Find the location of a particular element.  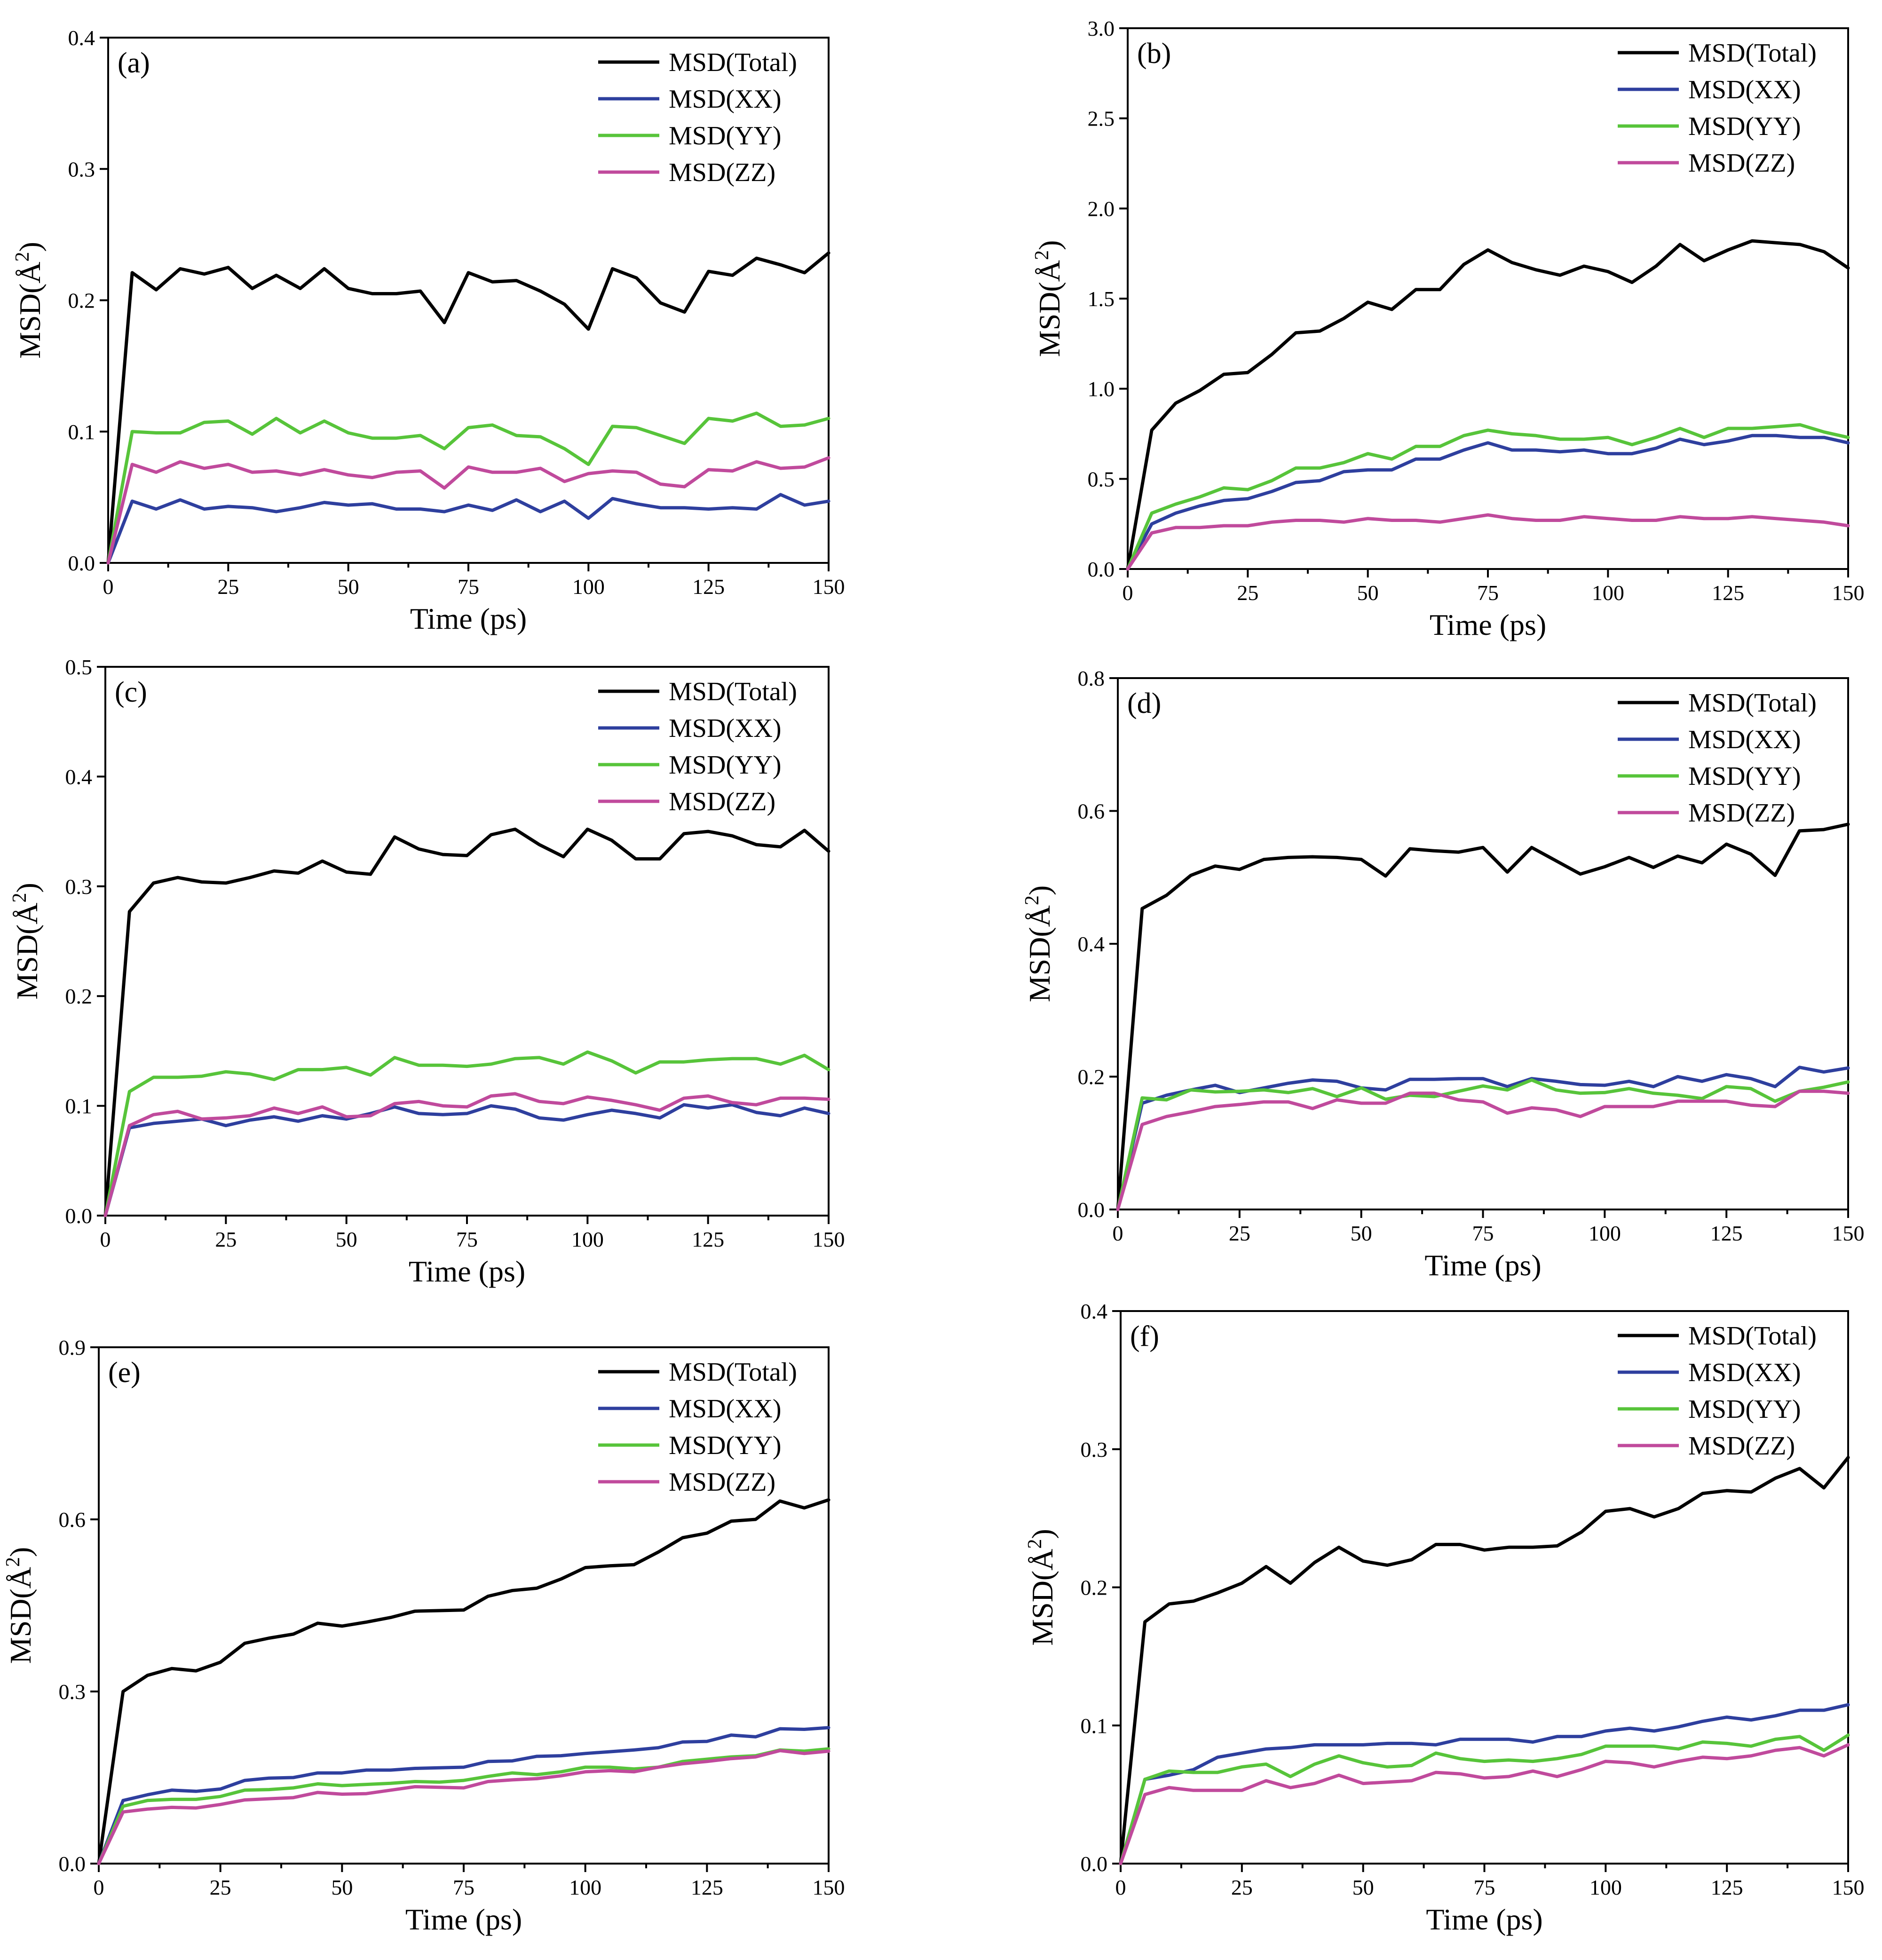

y-tick-label: 0.9 is located at coordinates (72, 1348).